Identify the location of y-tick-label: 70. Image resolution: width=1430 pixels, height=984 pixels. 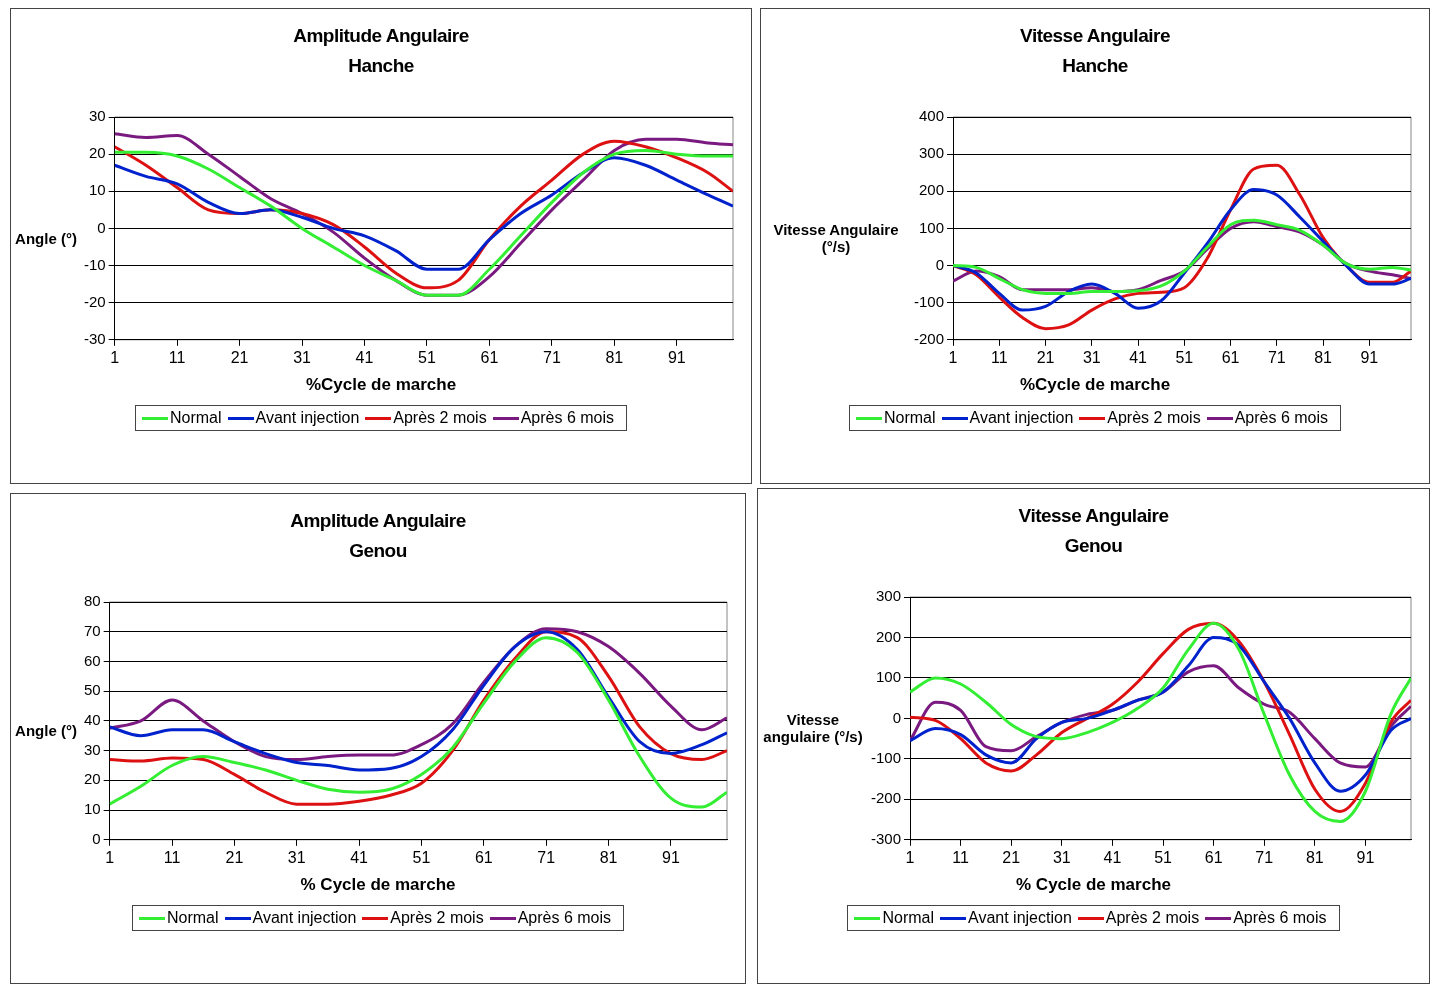
(92, 630).